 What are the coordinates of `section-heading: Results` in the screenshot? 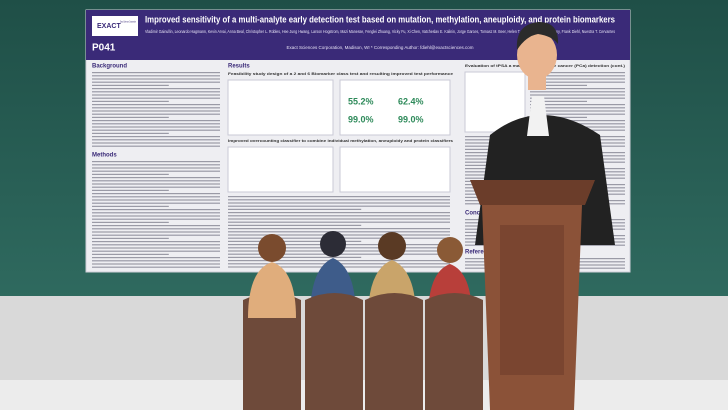 It's located at (239, 67).